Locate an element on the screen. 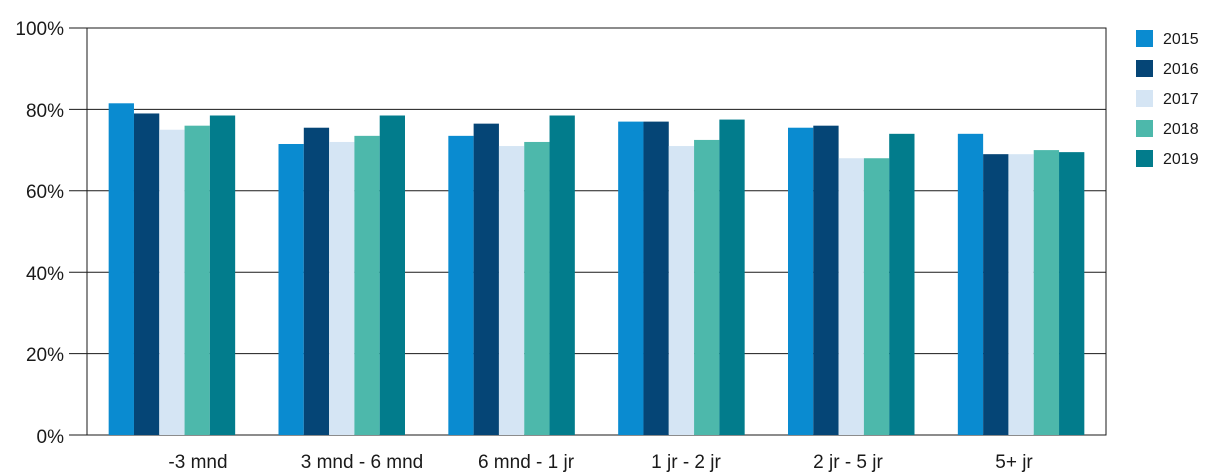 Image resolution: width=1205 pixels, height=473 pixels. legend-swatch-2018 is located at coordinates (1144, 128).